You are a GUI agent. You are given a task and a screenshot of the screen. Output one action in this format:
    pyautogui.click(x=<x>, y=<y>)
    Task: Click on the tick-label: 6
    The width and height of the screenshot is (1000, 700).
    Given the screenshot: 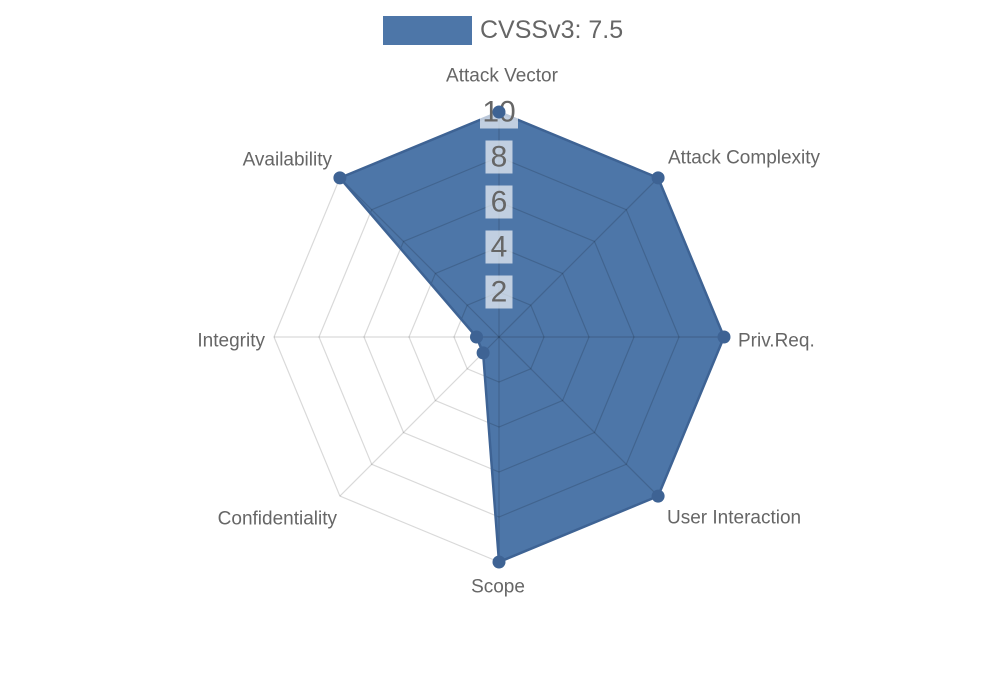 What is the action you would take?
    pyautogui.click(x=499, y=202)
    